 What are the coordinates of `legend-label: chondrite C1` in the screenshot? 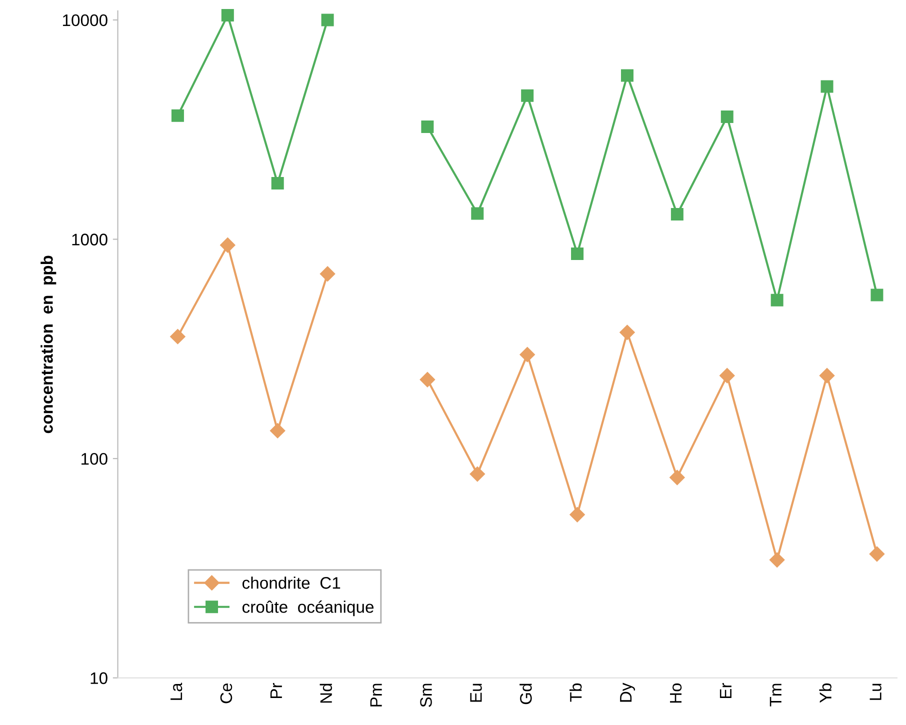 It's located at (291, 582).